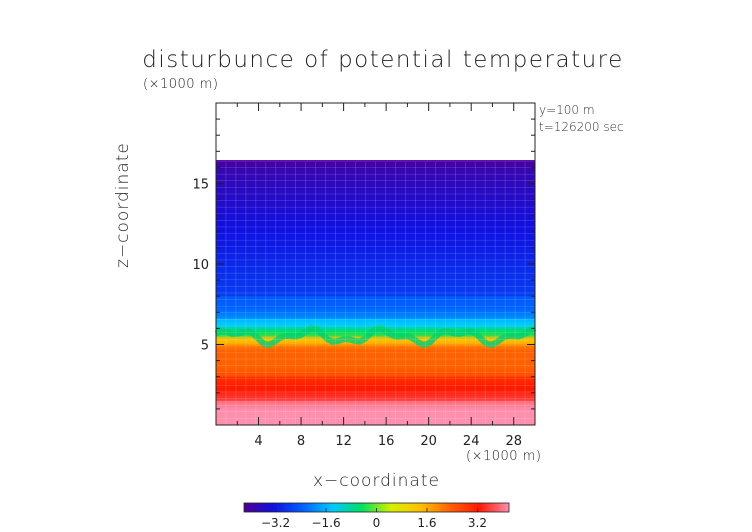  I want to click on x-tick-label: 20, so click(428, 441).